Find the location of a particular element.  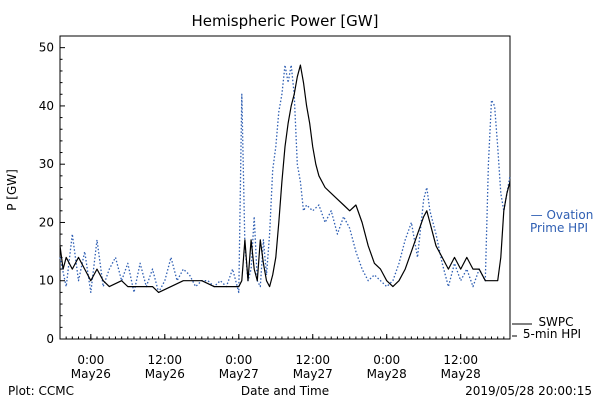

legend-swpc-line1: SWPC is located at coordinates (555, 322).